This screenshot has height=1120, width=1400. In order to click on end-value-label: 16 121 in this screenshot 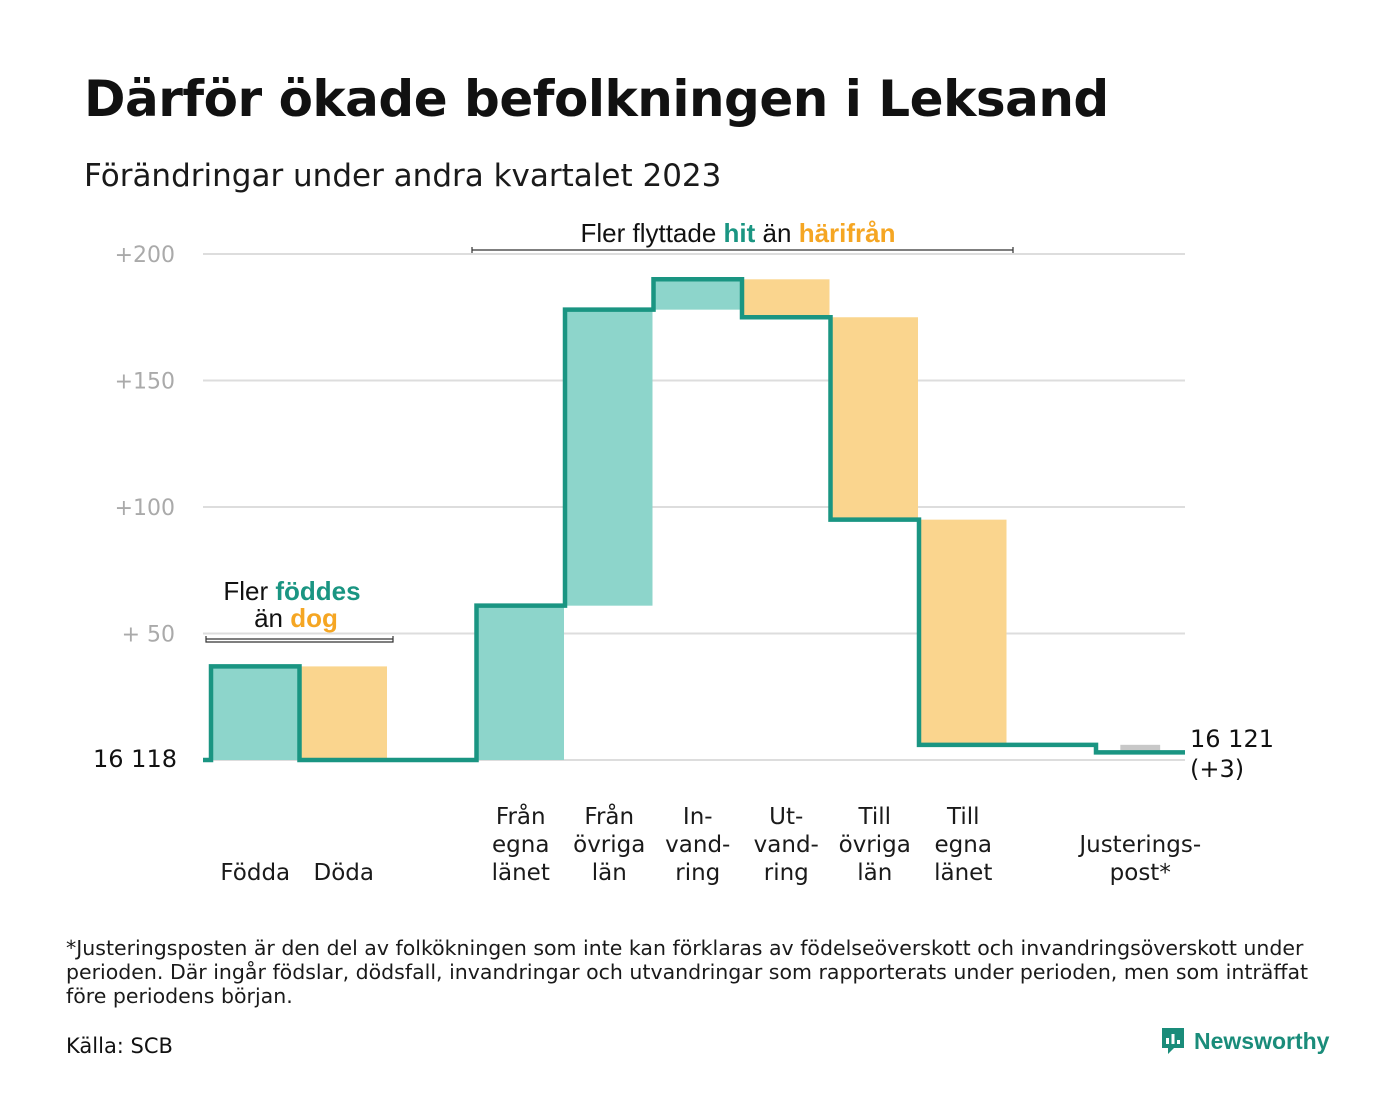, I will do `click(1232, 739)`.